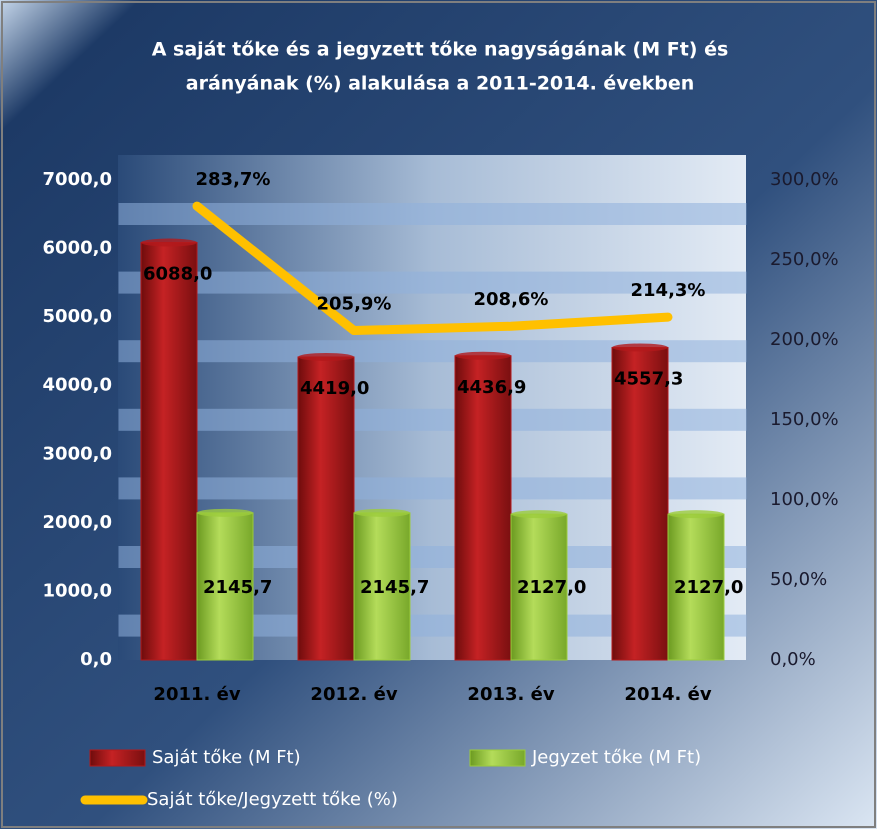 The image size is (877, 829). Describe the element at coordinates (667, 694) in the screenshot. I see `x-tick-label: 2014. év` at that location.